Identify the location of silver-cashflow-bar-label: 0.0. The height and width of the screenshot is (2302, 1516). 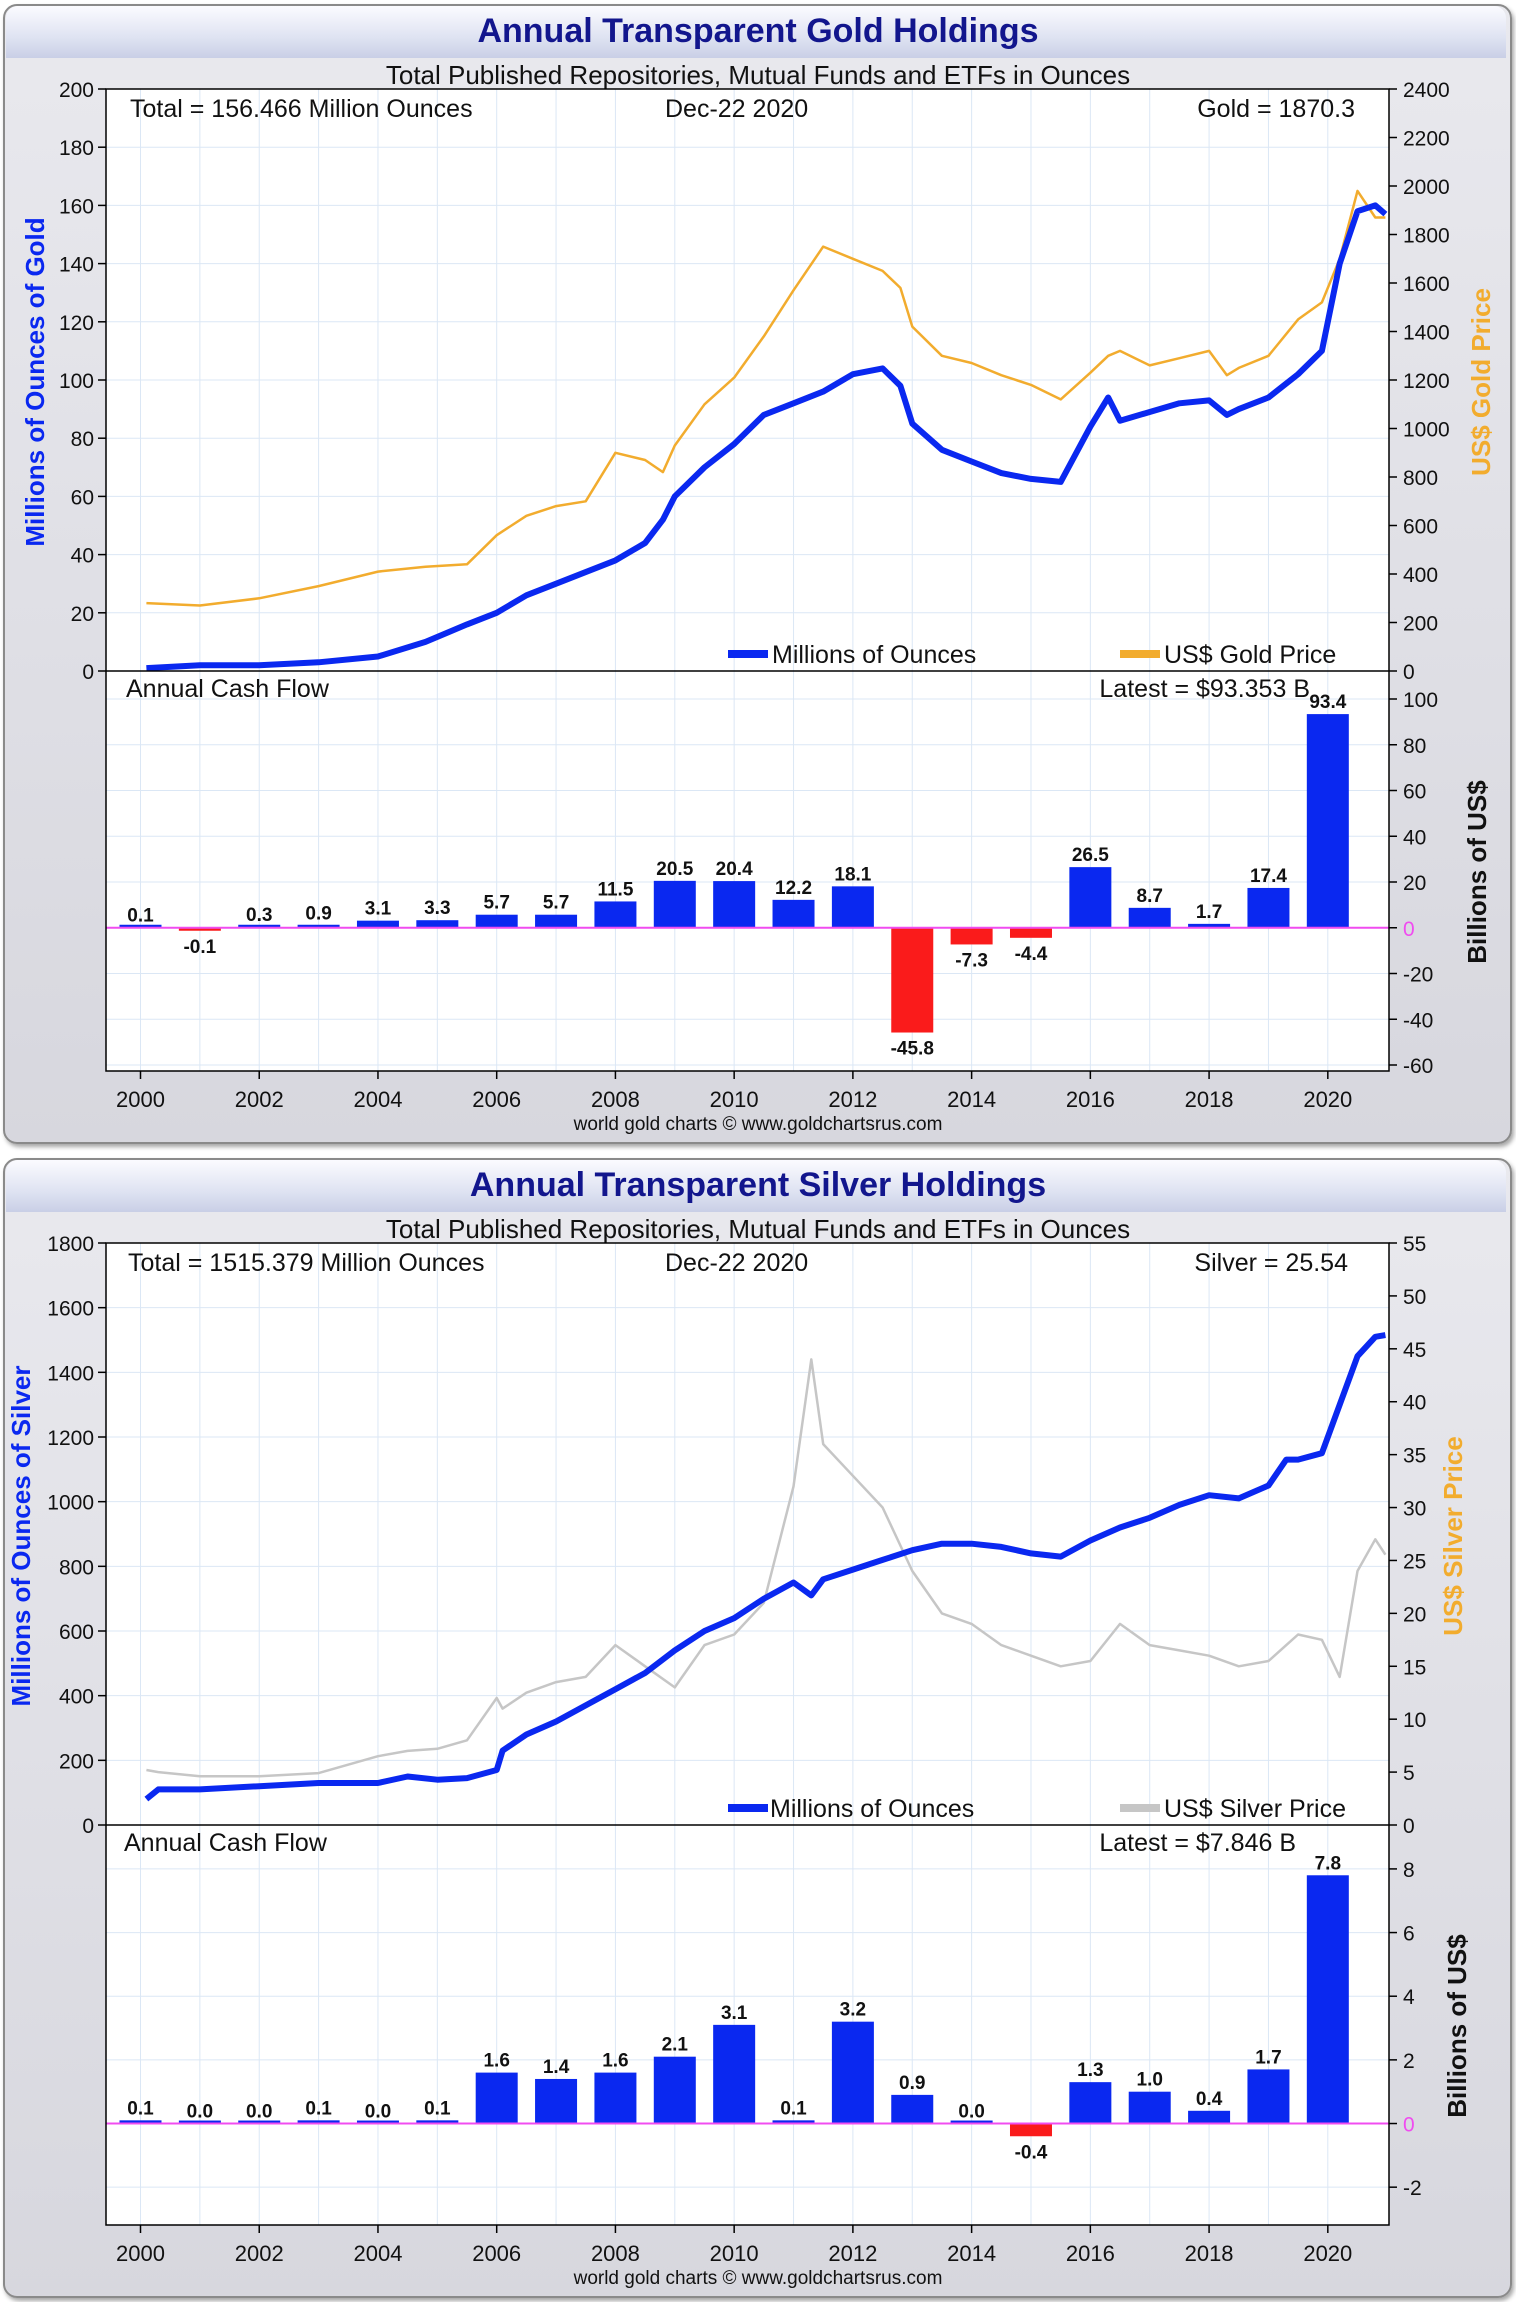
(259, 2112).